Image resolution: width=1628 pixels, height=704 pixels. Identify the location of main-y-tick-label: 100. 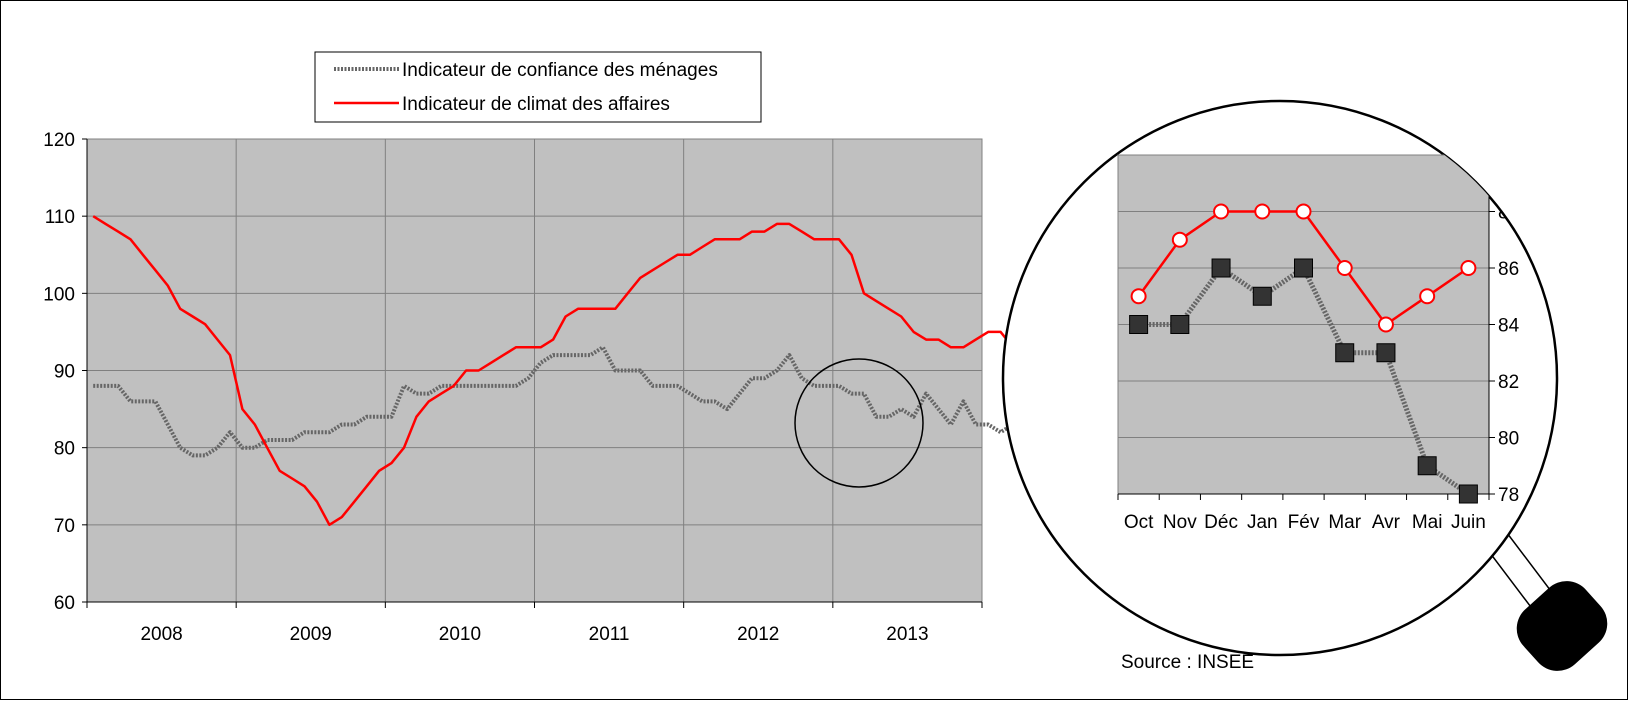
(59, 294).